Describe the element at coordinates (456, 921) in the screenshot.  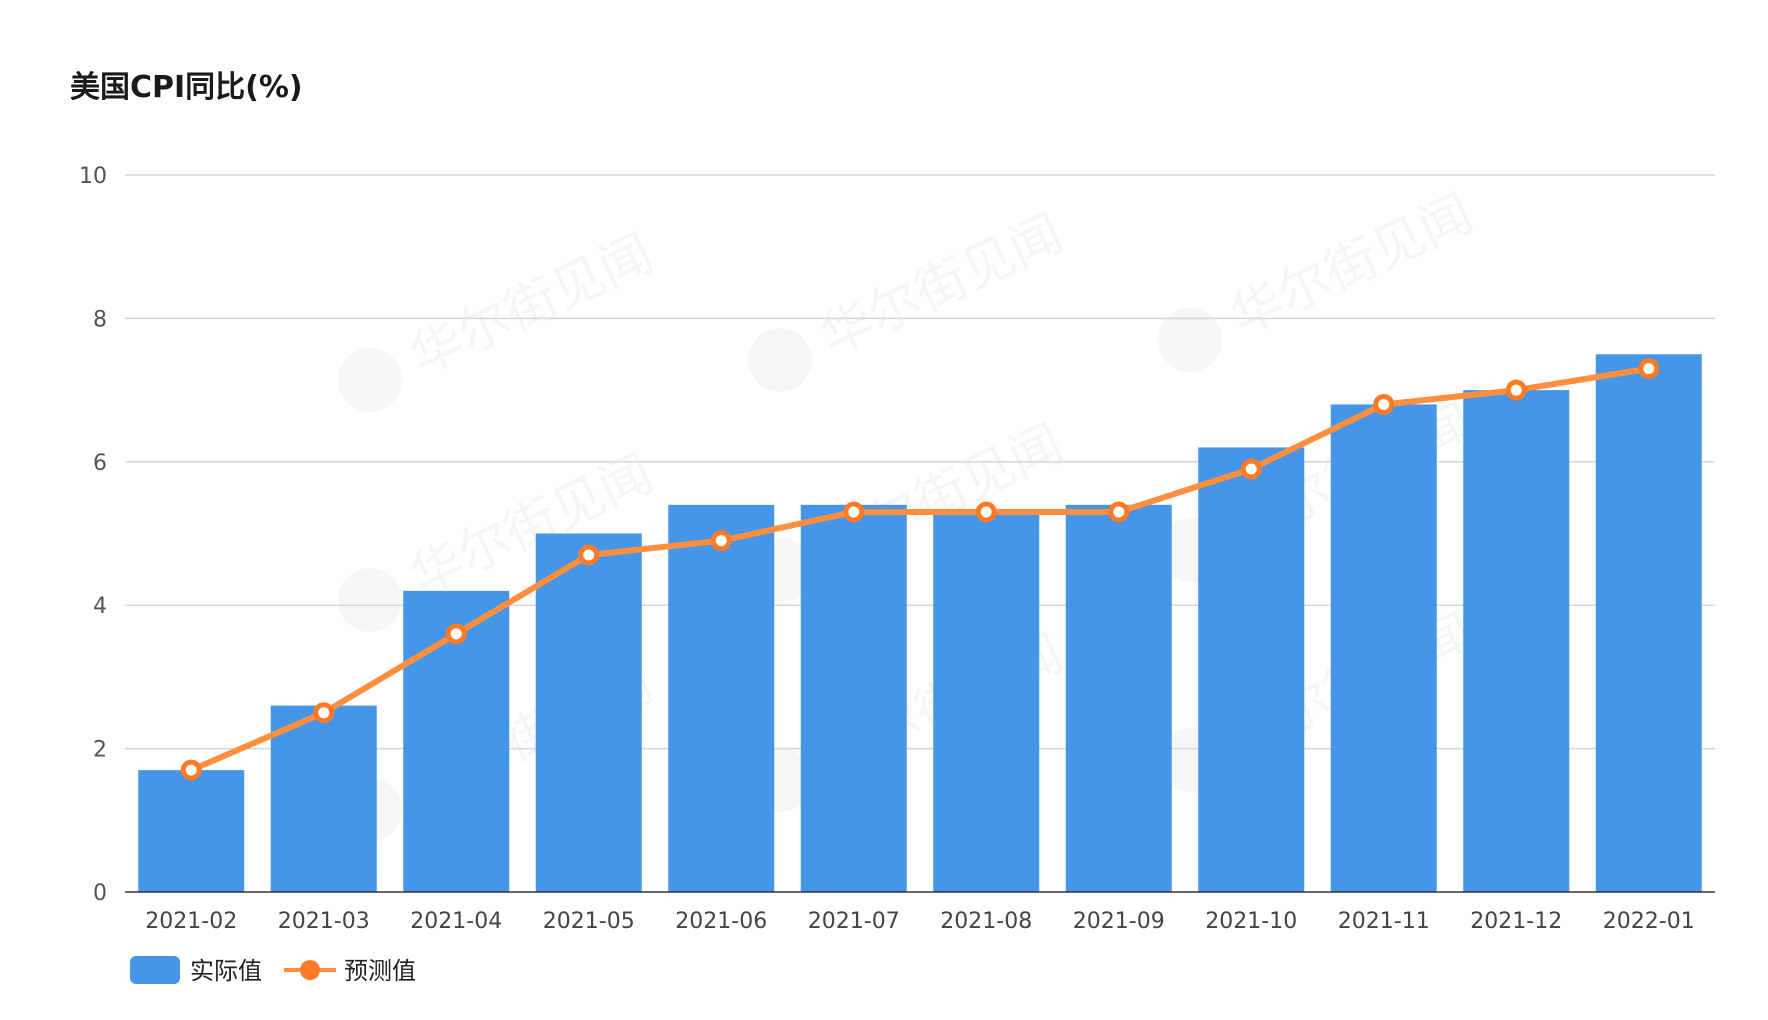
I see `x-tick-label: 2021-04` at that location.